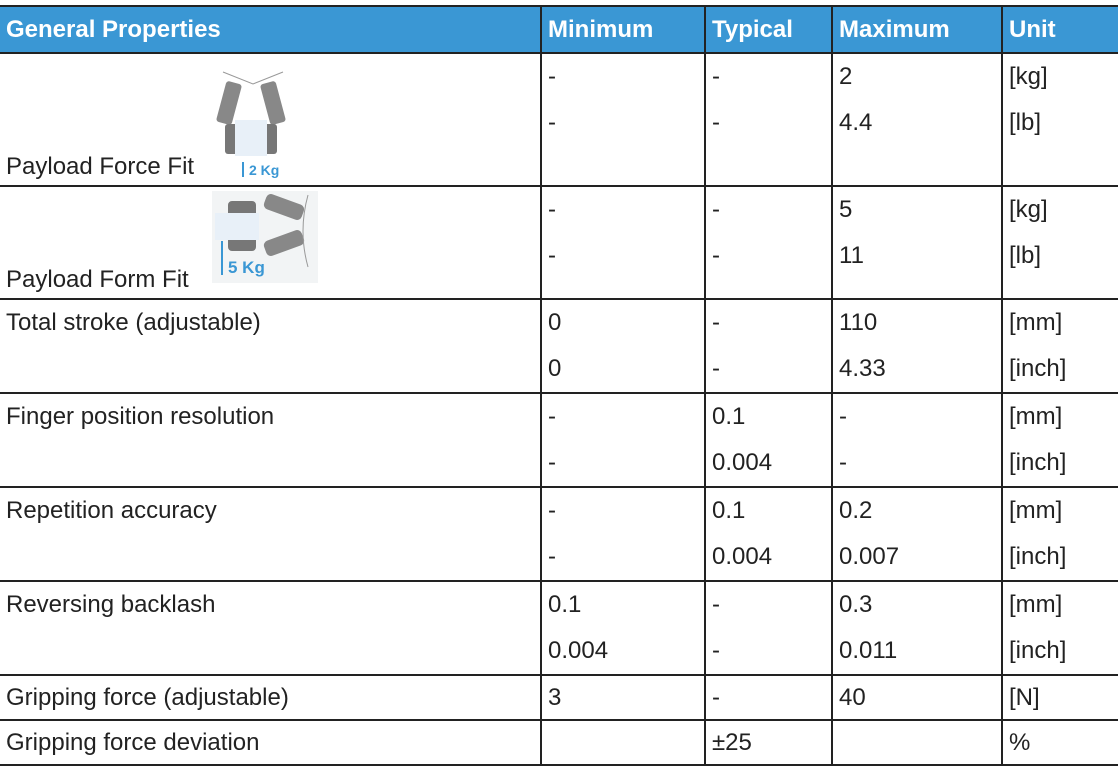  Describe the element at coordinates (622, 29) in the screenshot. I see `header-minimum: Minimum` at that location.